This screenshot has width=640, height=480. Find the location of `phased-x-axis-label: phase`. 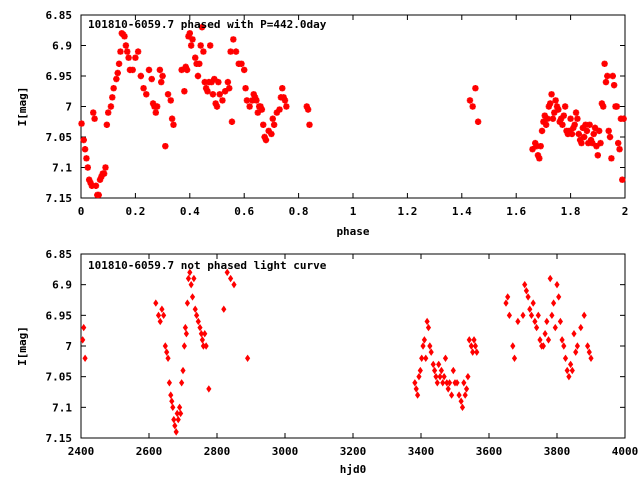

phased-x-axis-label: phase is located at coordinates (352, 231).